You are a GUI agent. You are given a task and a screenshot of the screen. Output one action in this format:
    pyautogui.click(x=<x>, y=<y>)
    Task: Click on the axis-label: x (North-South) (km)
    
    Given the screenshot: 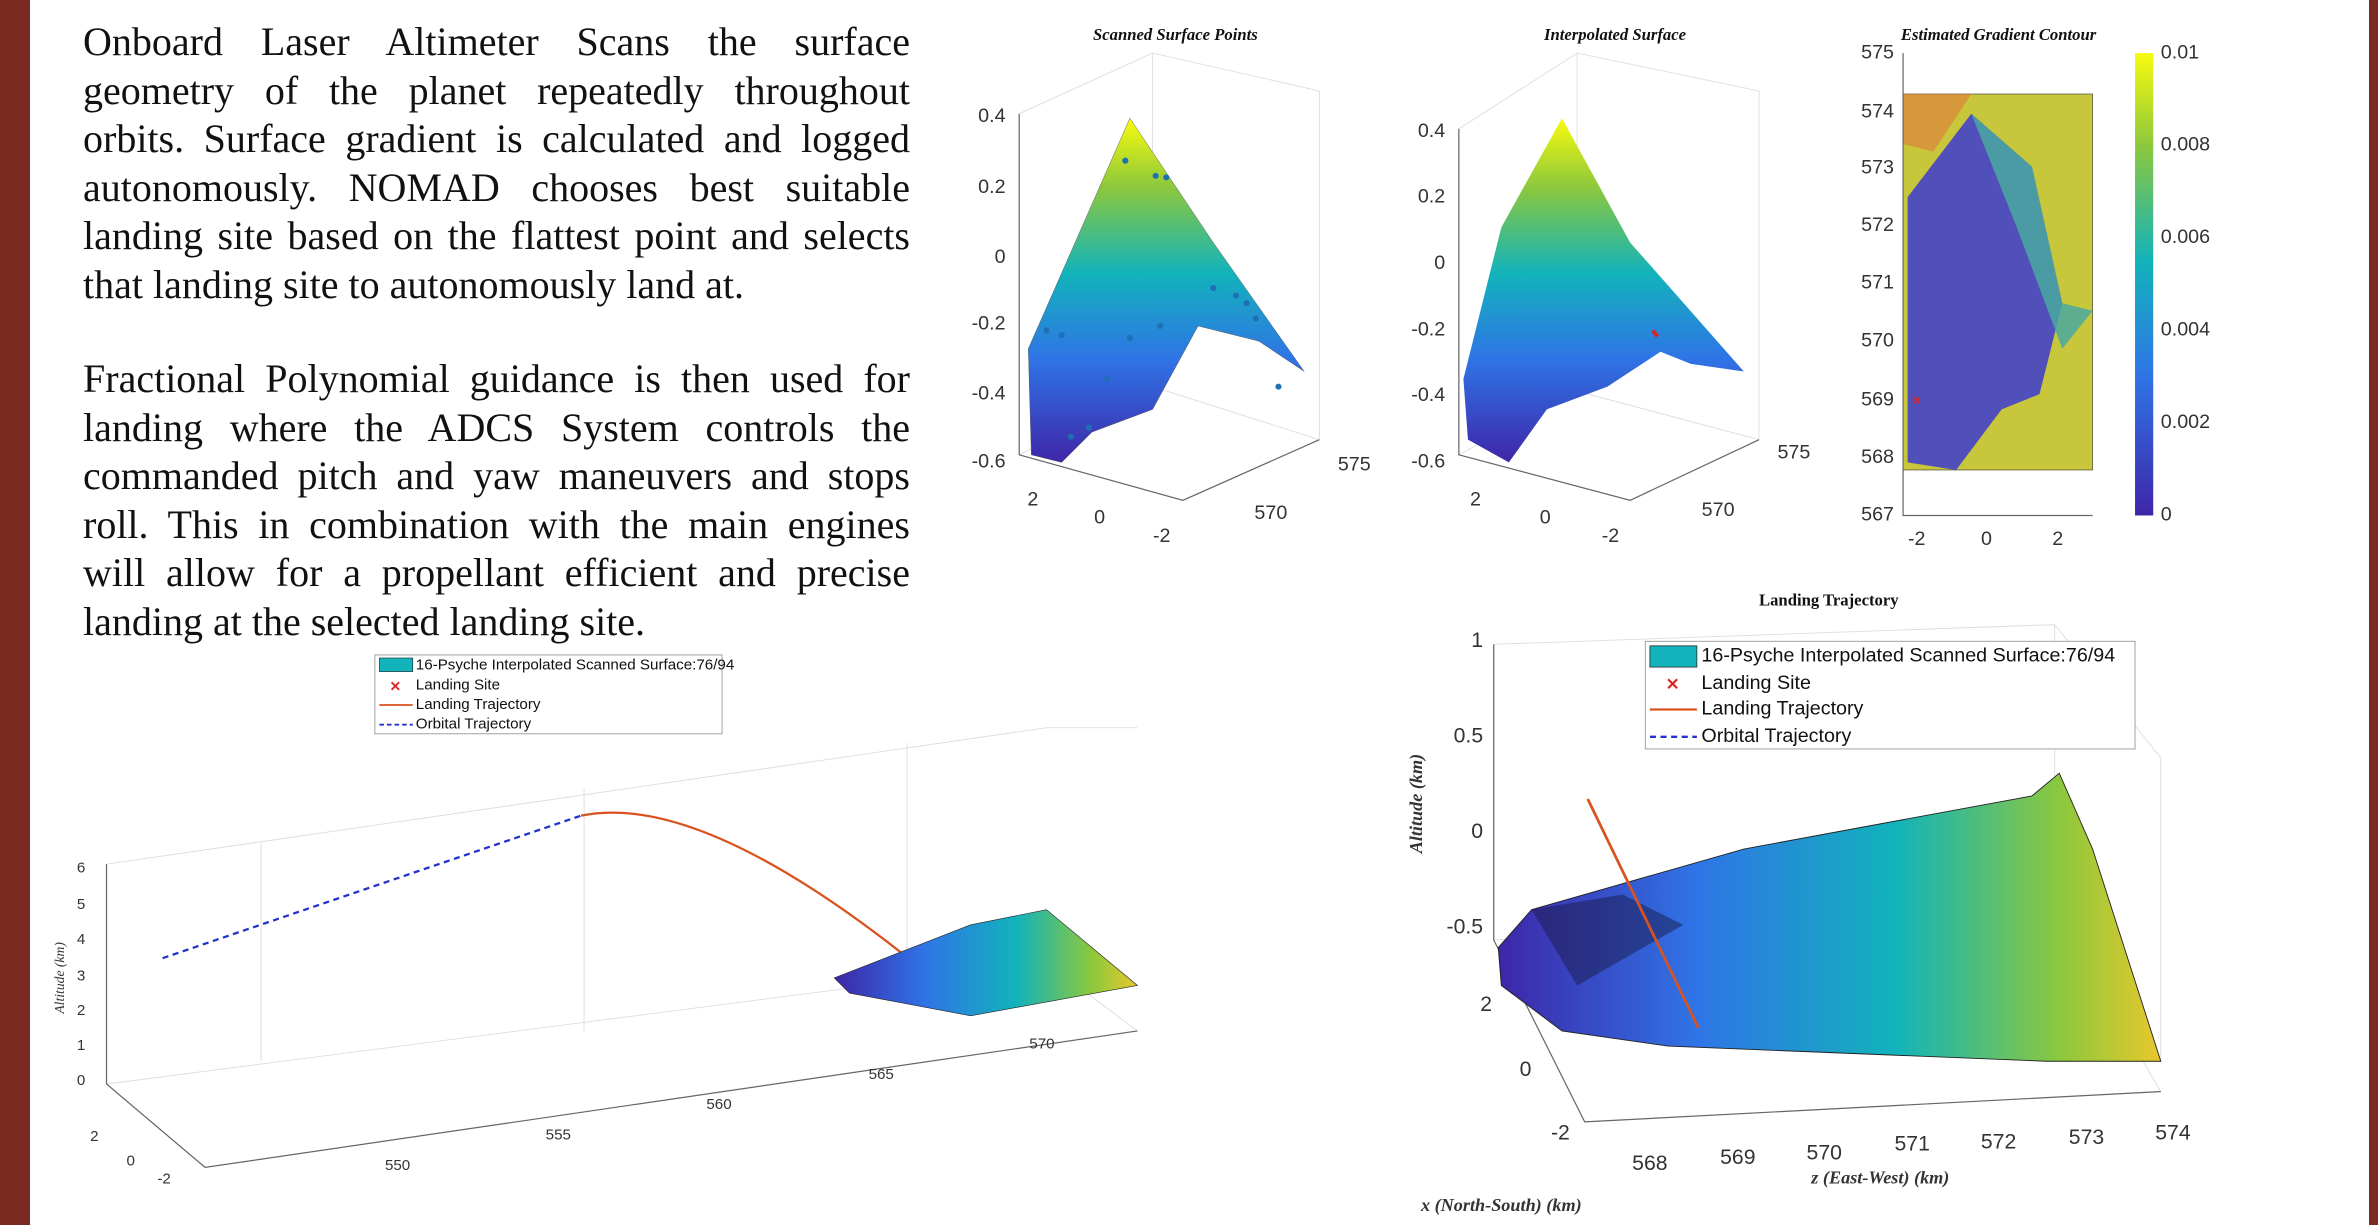 What is the action you would take?
    pyautogui.click(x=1501, y=1205)
    